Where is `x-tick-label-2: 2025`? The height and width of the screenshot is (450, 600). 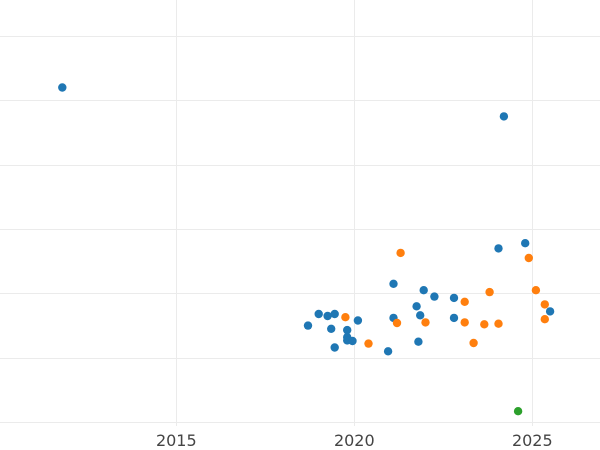
x-tick-label-2: 2025 is located at coordinates (532, 440).